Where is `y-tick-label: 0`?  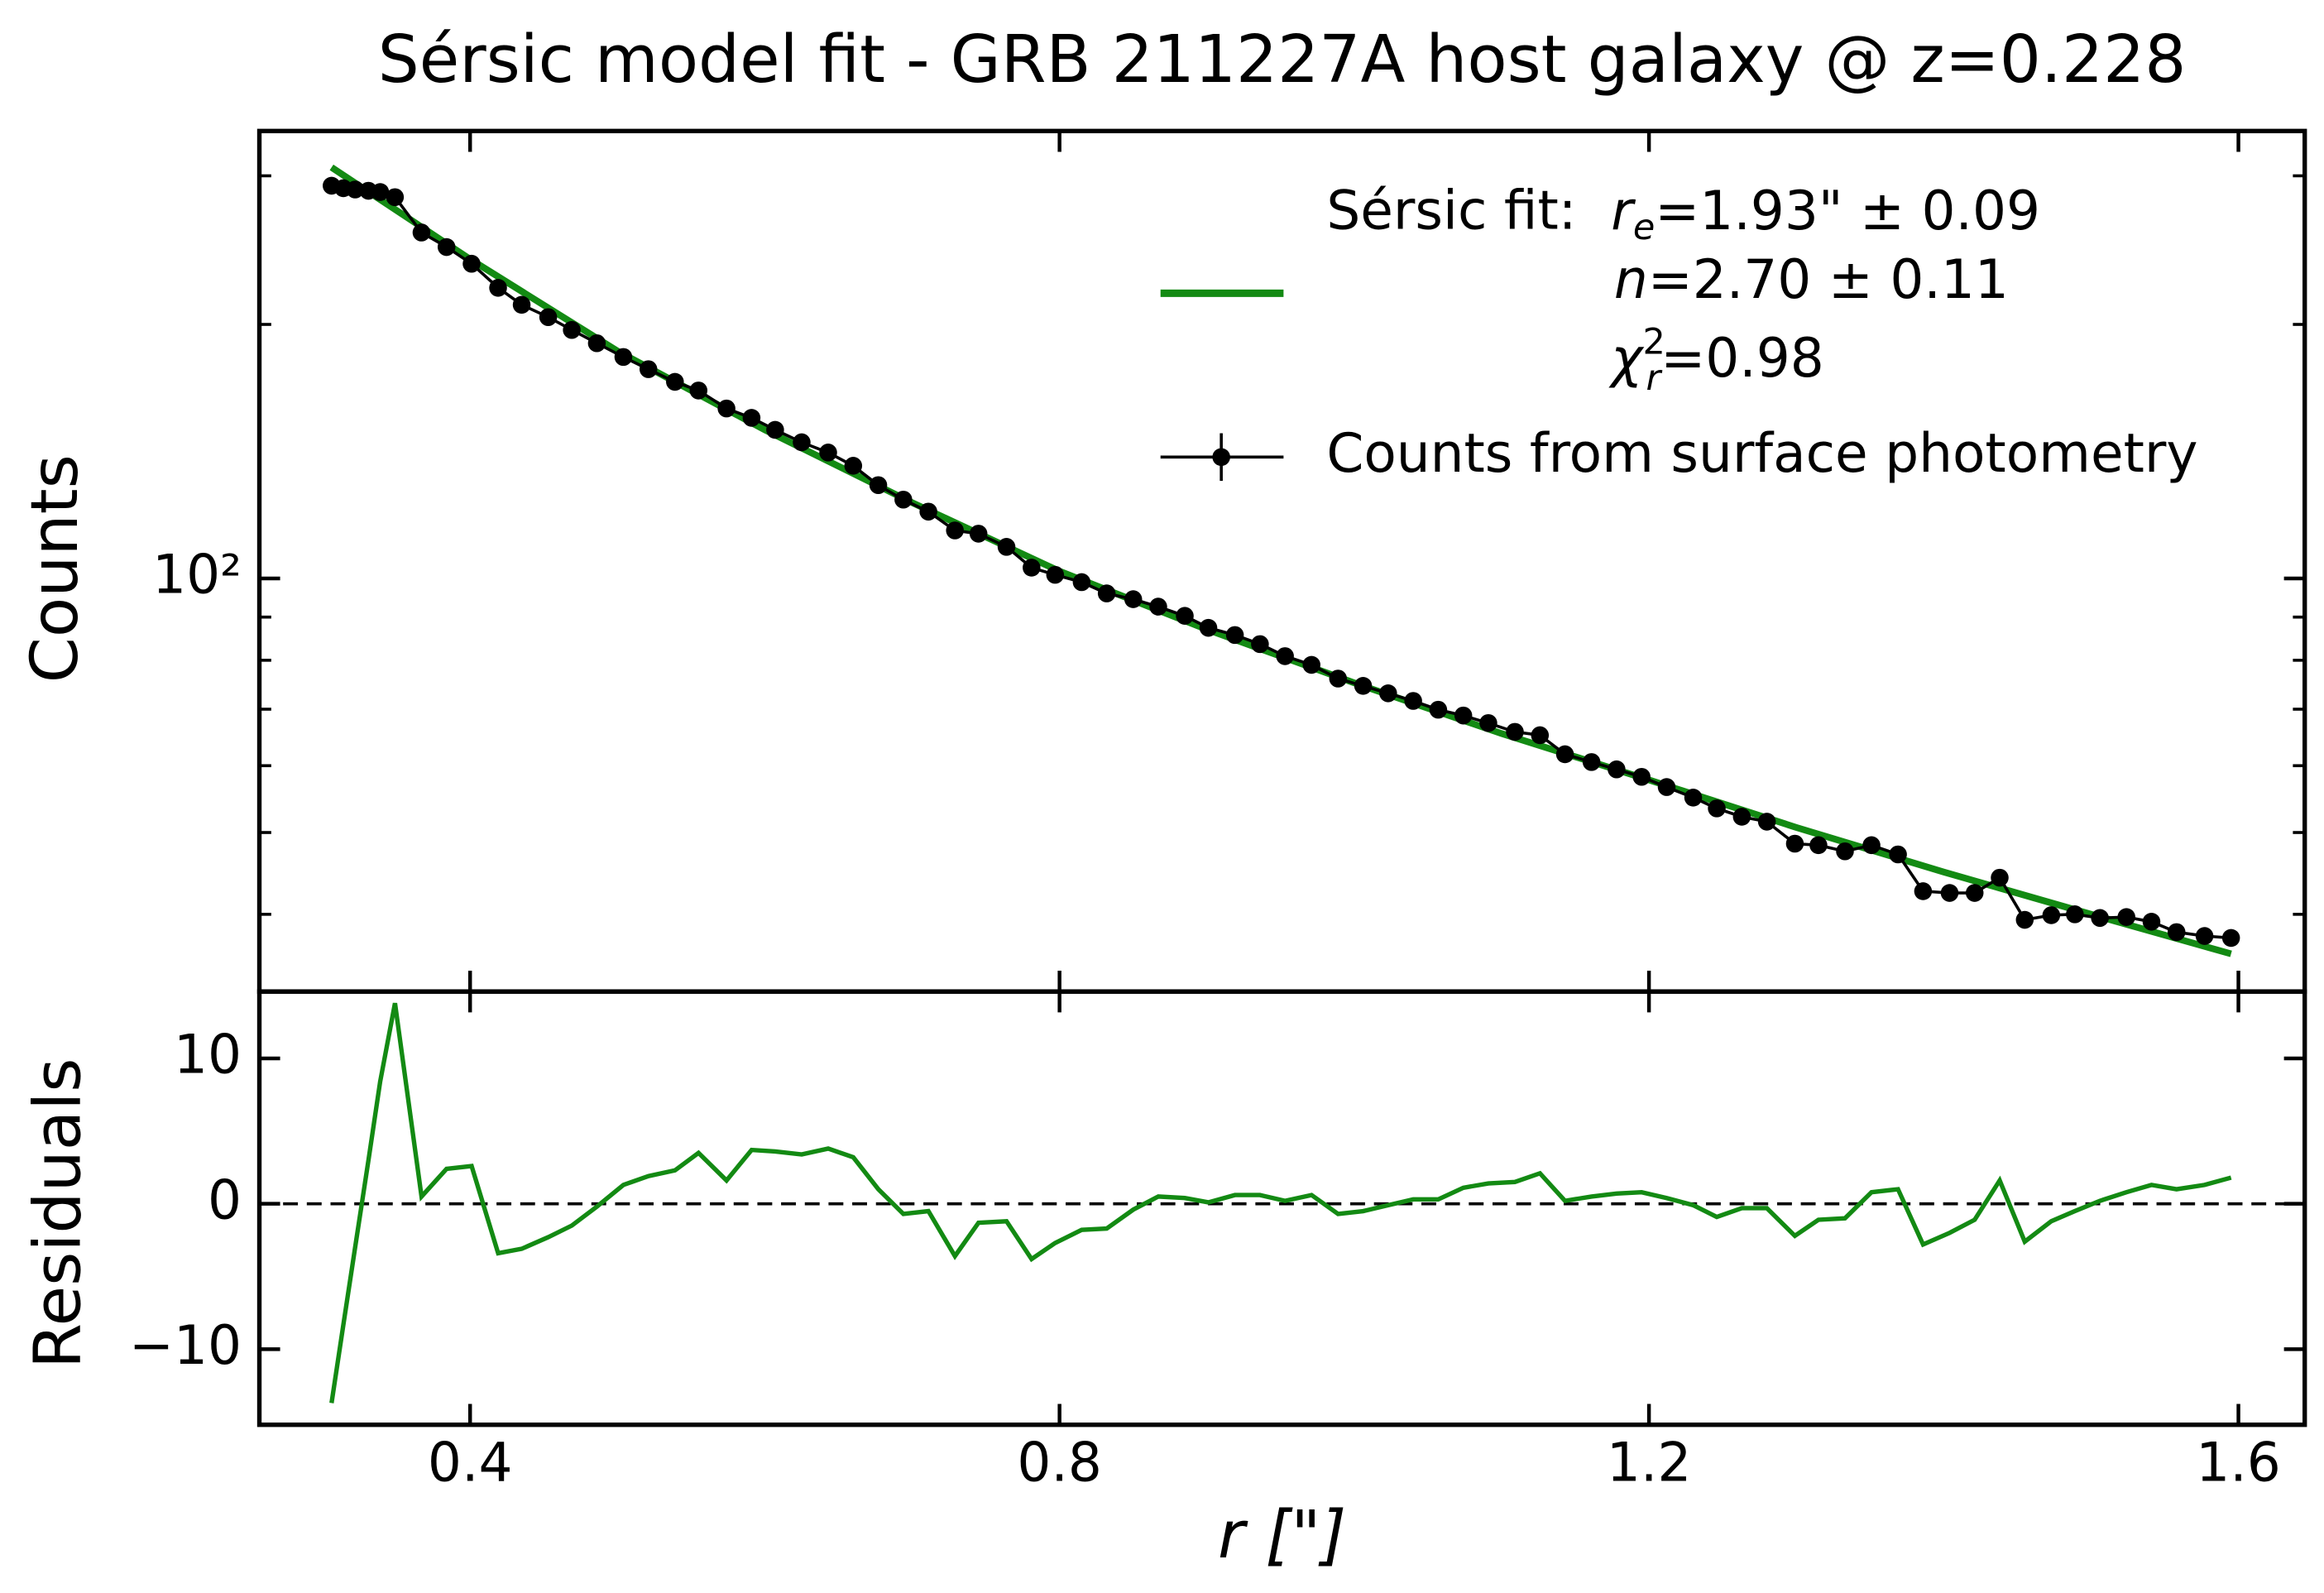
y-tick-label: 0 is located at coordinates (225, 1200).